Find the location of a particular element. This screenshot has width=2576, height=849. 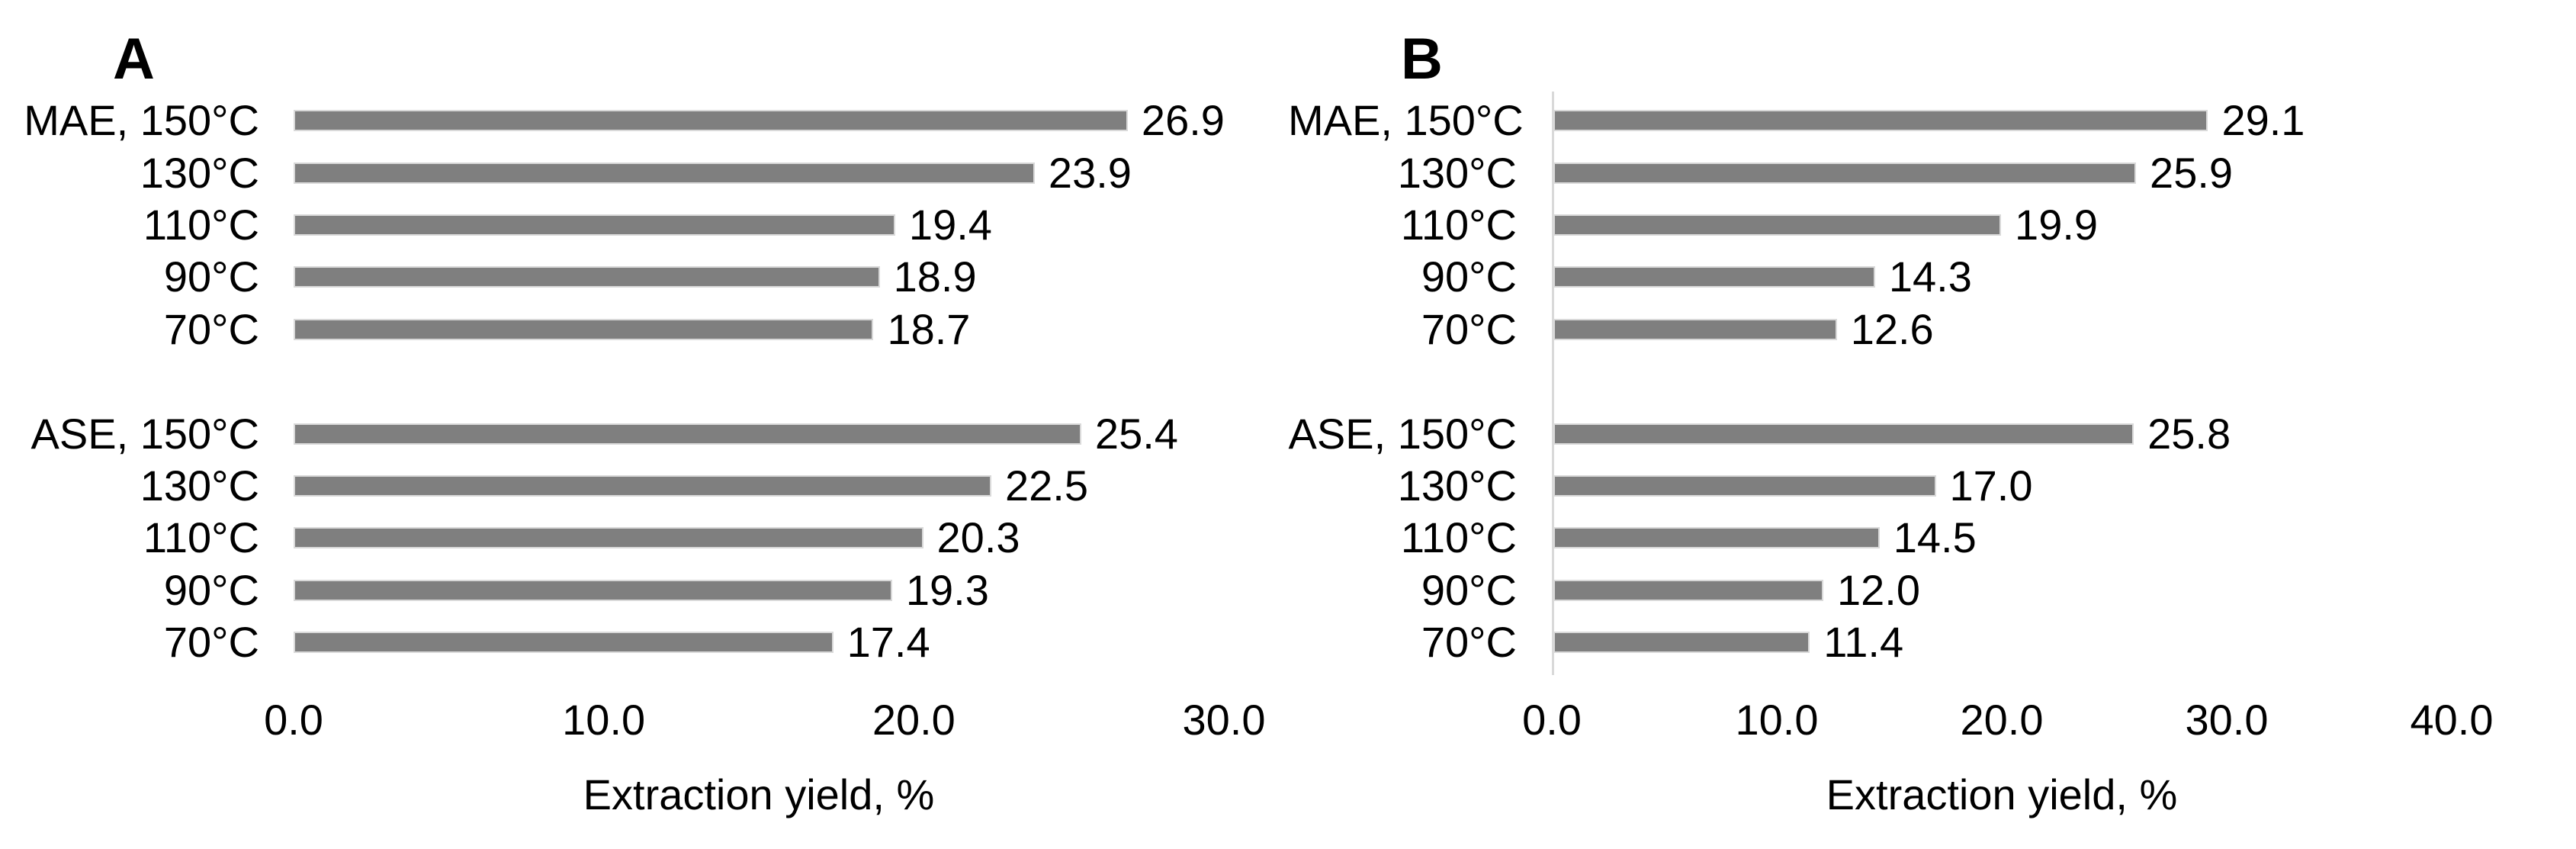

bar-row: 70°C 12.6 is located at coordinates (1870, 329).